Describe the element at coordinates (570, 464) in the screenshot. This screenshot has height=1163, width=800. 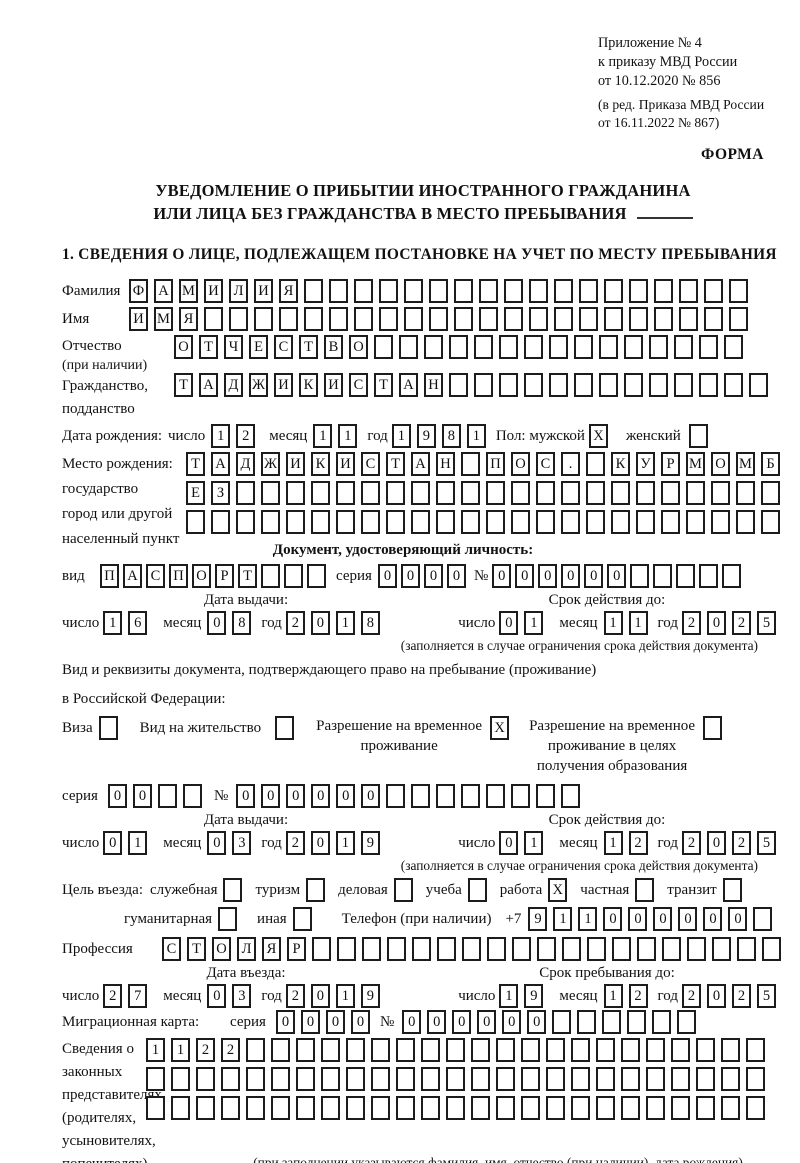
I see `char-cell: .` at that location.